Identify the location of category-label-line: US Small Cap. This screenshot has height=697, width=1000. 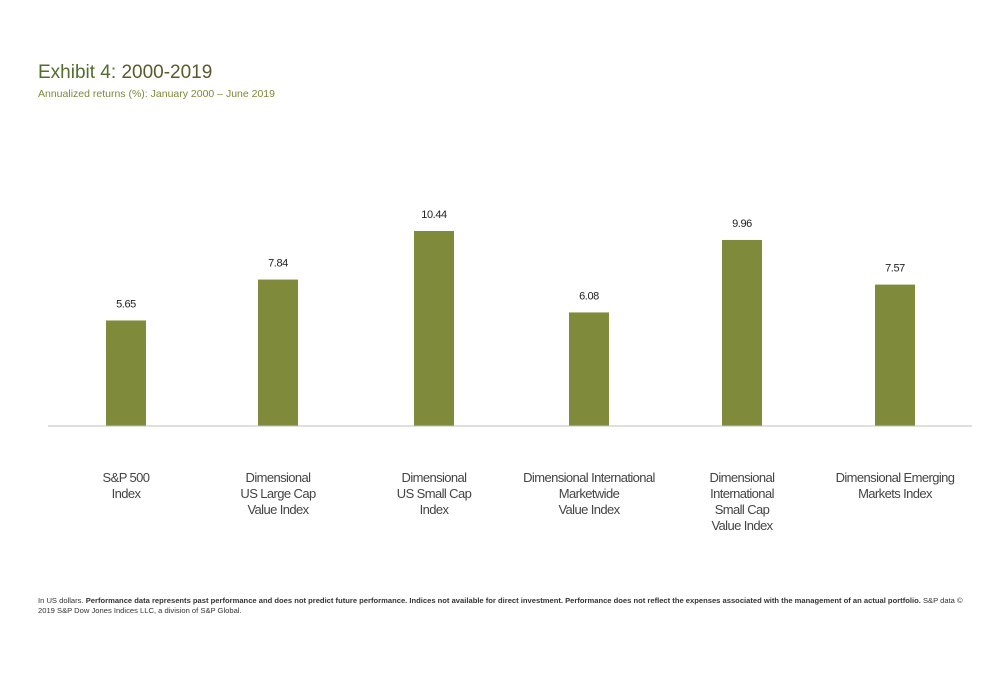
(434, 493).